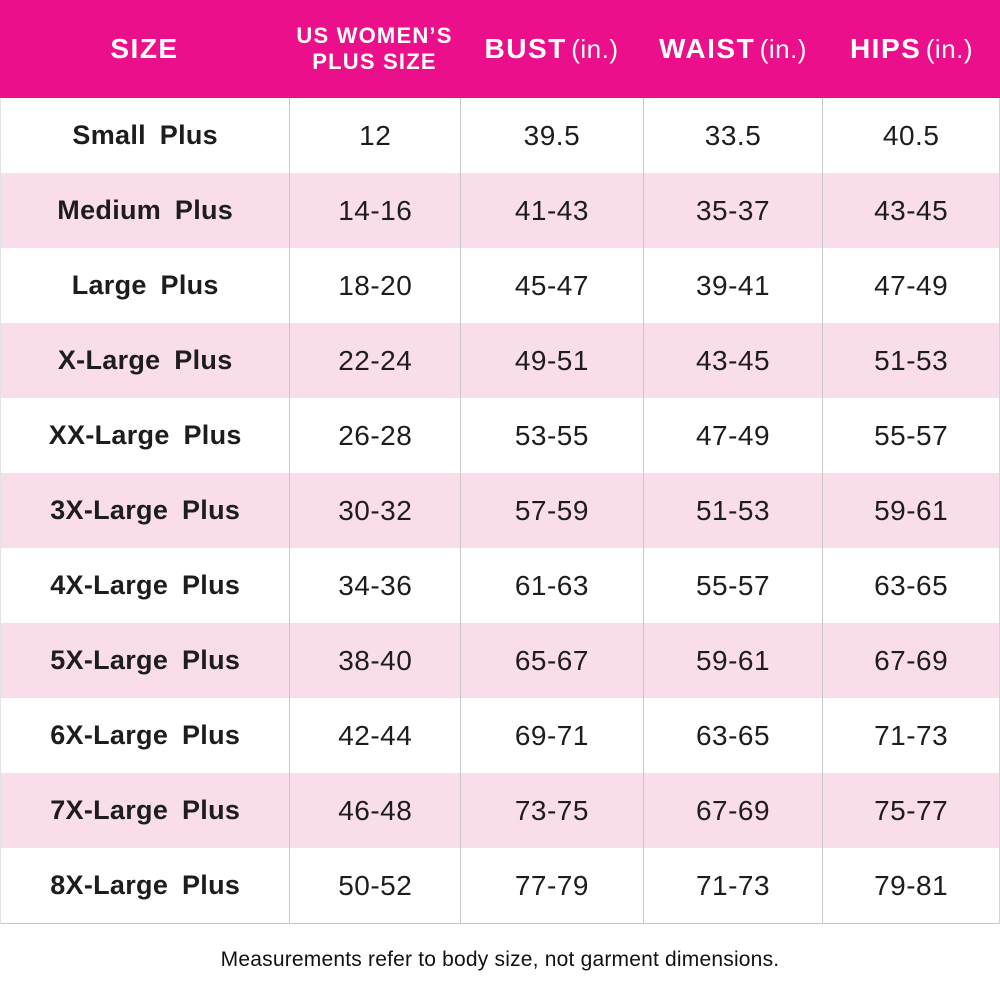 The height and width of the screenshot is (1000, 1000). What do you see at coordinates (374, 61) in the screenshot?
I see `column-header-us-plus-size-line2: PLUS SIZE` at bounding box center [374, 61].